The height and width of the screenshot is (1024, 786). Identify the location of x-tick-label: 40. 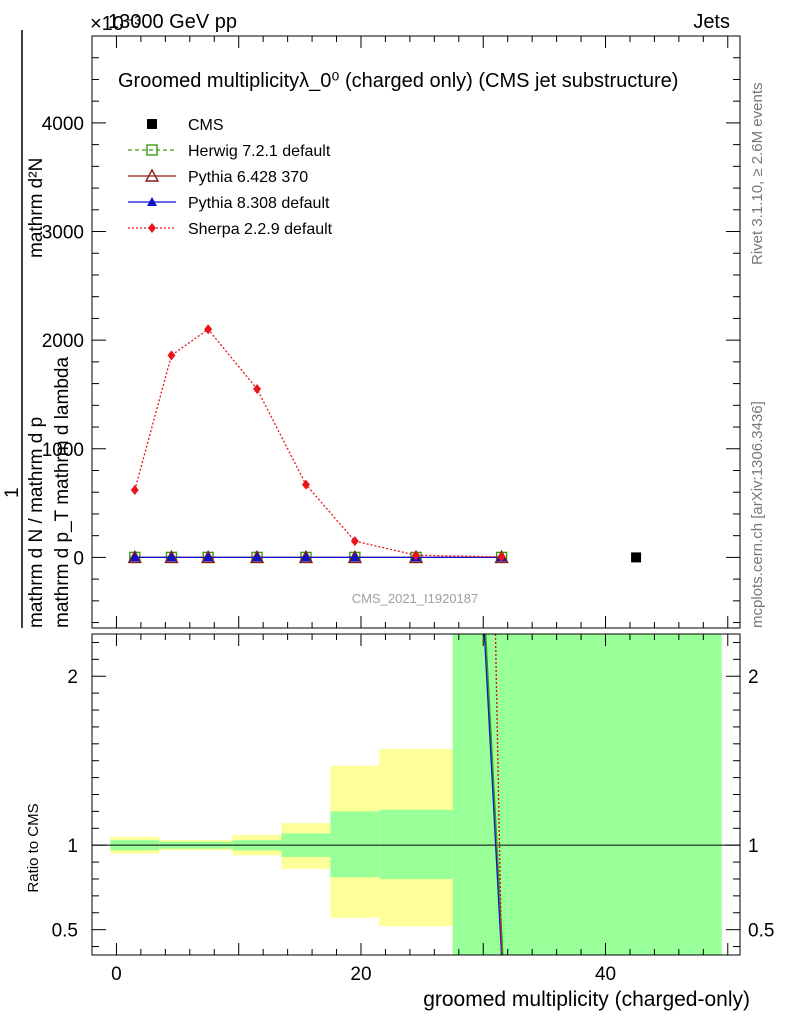
(605, 974).